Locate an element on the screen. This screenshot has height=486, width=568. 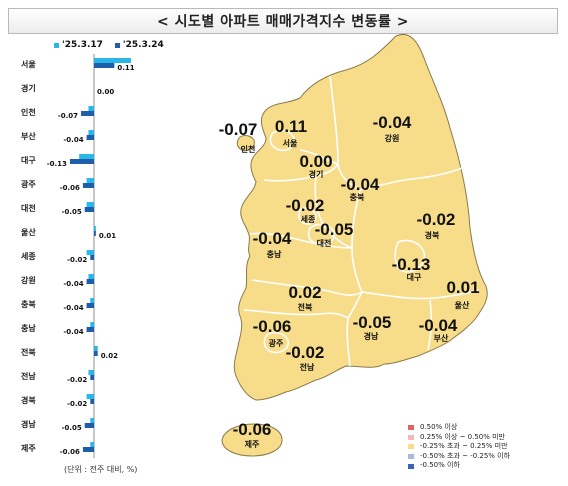
map-value-label: -0.13 is located at coordinates (411, 264).